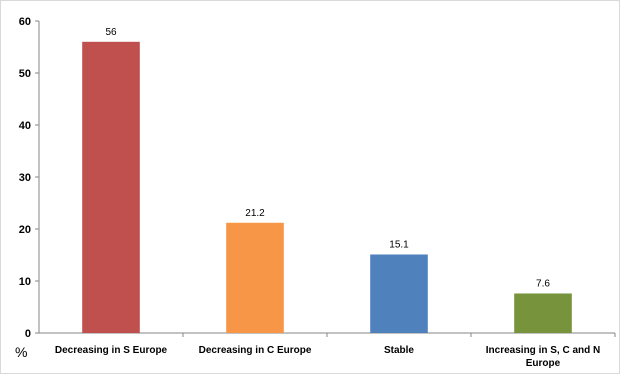  Describe the element at coordinates (399, 244) in the screenshot. I see `data-label: 15.1` at that location.